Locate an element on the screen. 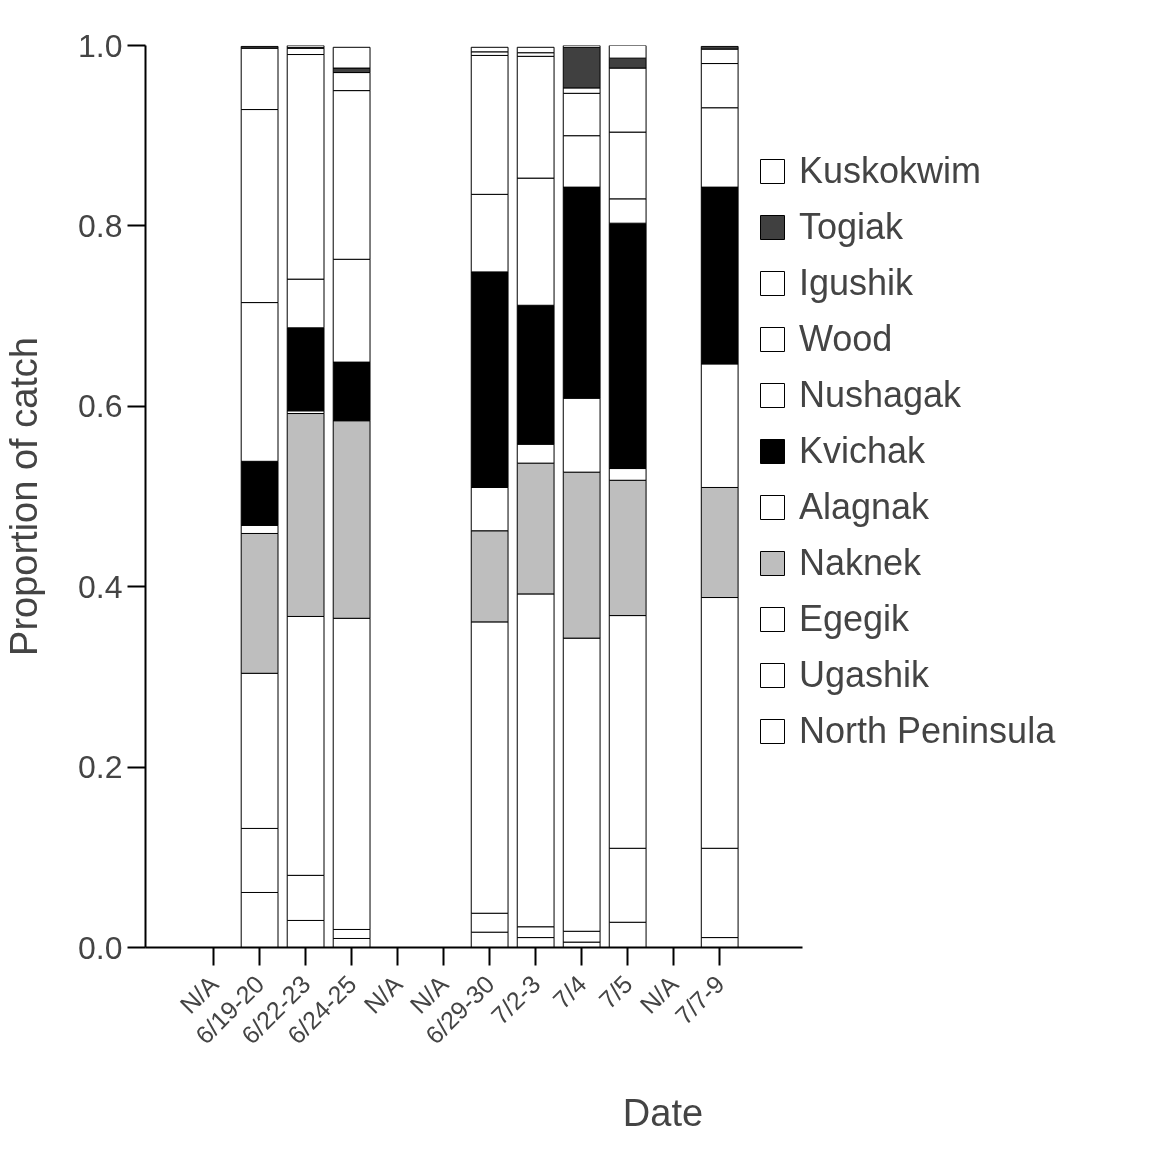 Image resolution: width=1175 pixels, height=1175 pixels. x-tick-label: 7/5 is located at coordinates (615, 991).